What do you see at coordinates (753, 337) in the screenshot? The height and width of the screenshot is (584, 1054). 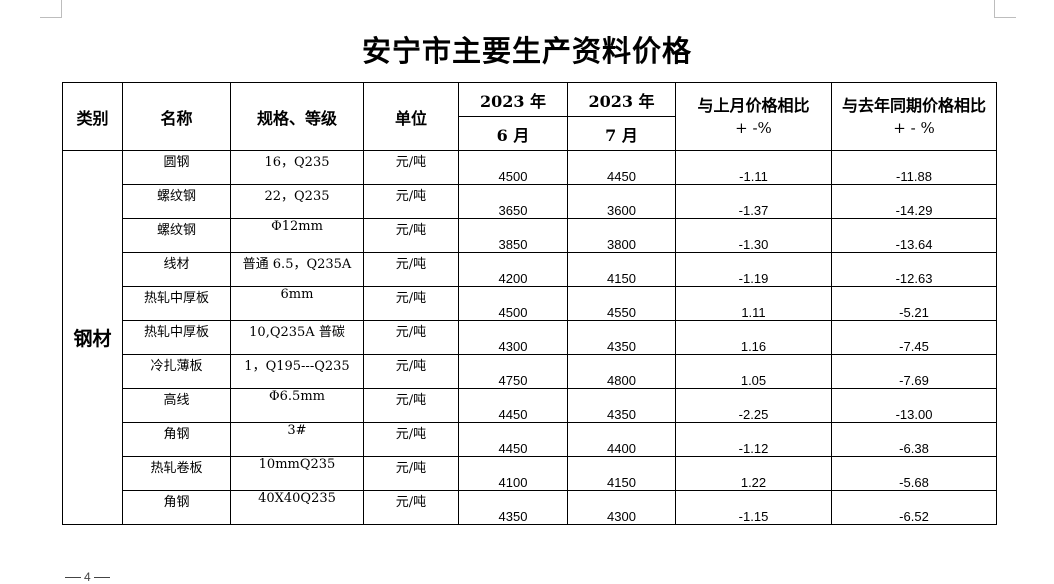 I see `mom-change-cell: 1.16` at bounding box center [753, 337].